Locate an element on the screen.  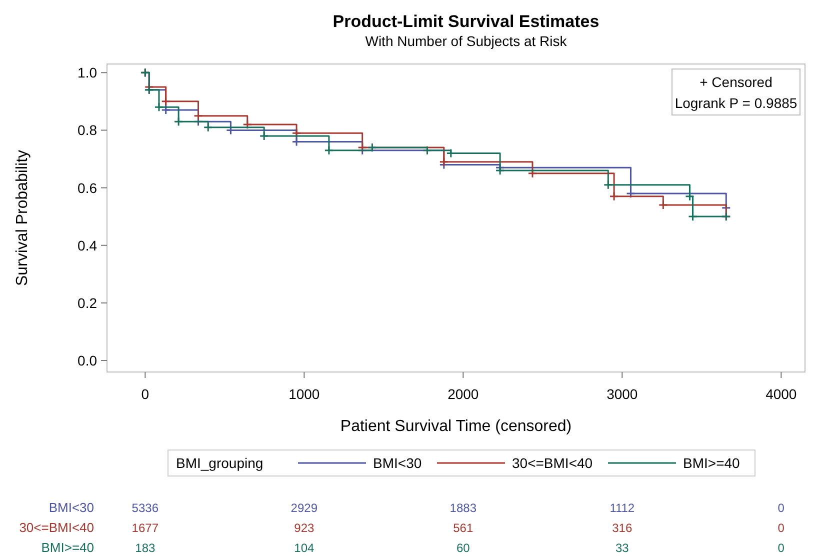
chart-subtitle: With Number of Subjects at Risk is located at coordinates (466, 41).